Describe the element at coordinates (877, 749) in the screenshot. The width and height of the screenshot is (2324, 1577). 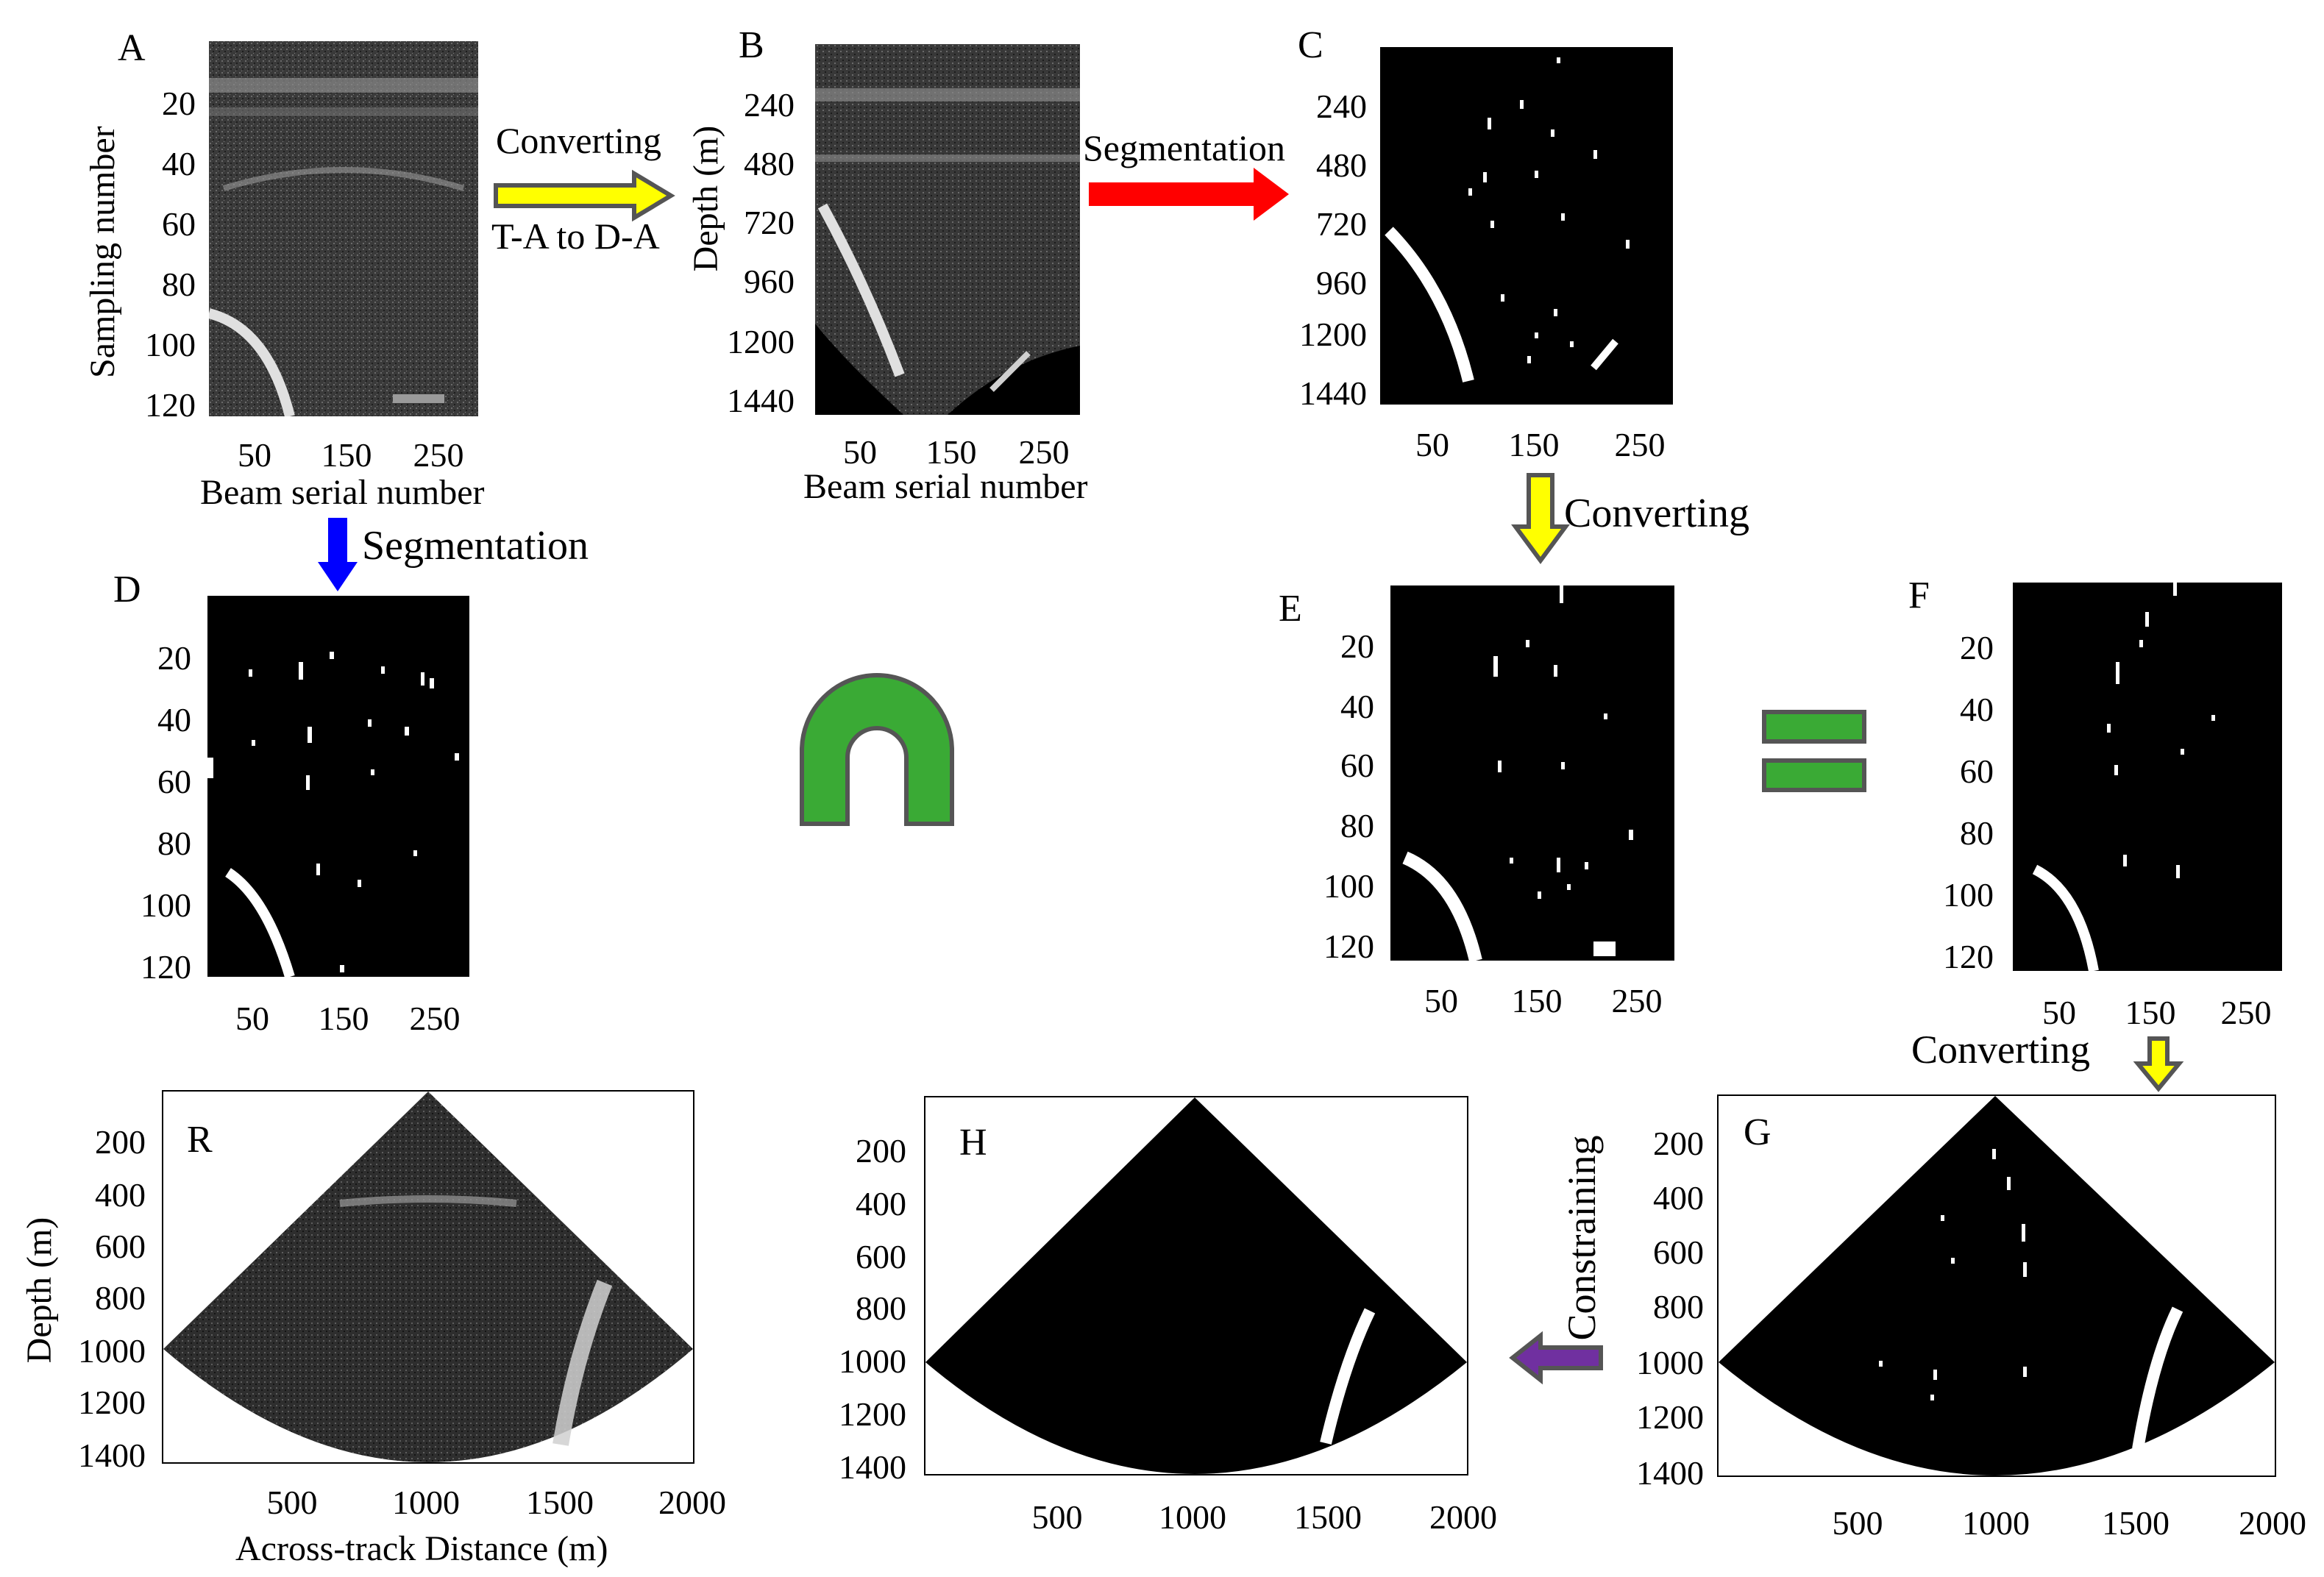
I see `intersection-symbol` at that location.